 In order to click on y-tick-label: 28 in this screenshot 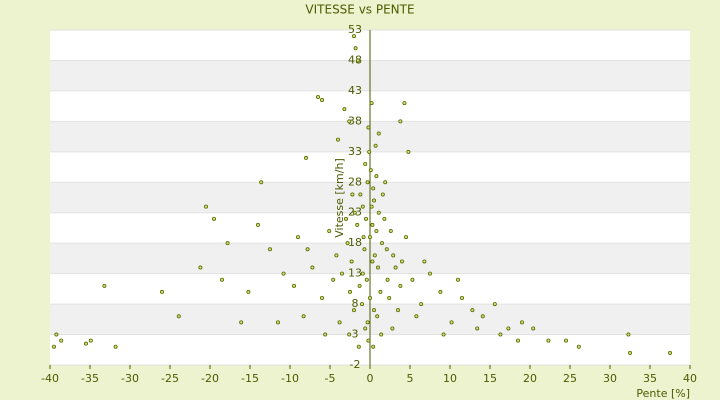, I will do `click(355, 181)`.